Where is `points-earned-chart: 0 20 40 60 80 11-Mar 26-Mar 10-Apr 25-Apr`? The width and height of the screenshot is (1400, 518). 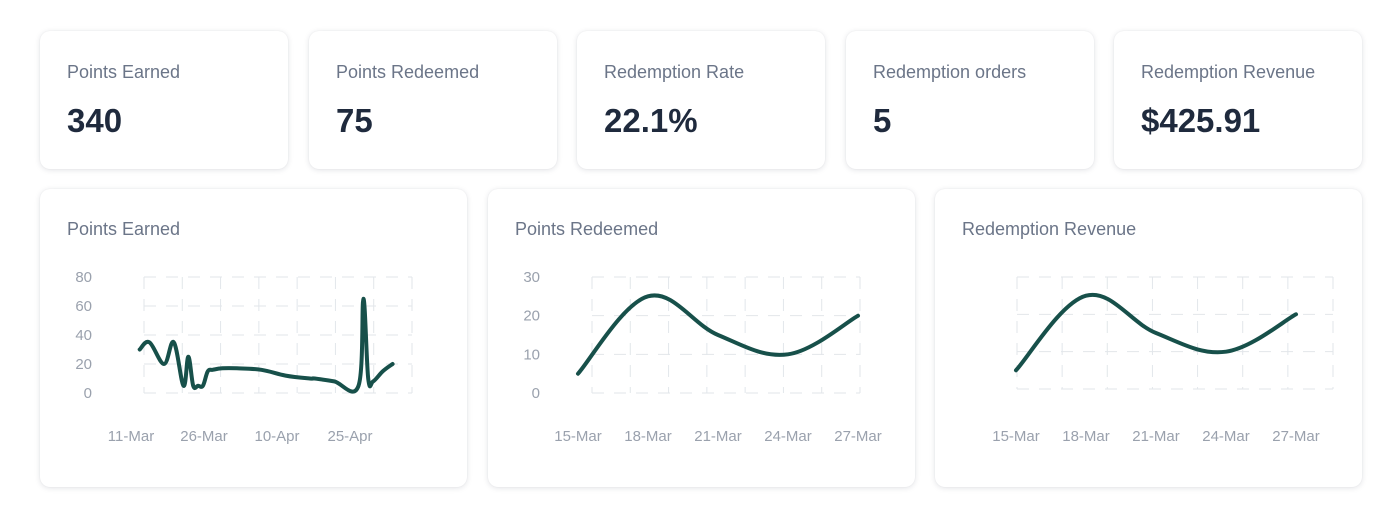
points-earned-chart: 0 20 40 60 80 11-Mar 26-Mar 10-Apr 25-Apr is located at coordinates (244, 357).